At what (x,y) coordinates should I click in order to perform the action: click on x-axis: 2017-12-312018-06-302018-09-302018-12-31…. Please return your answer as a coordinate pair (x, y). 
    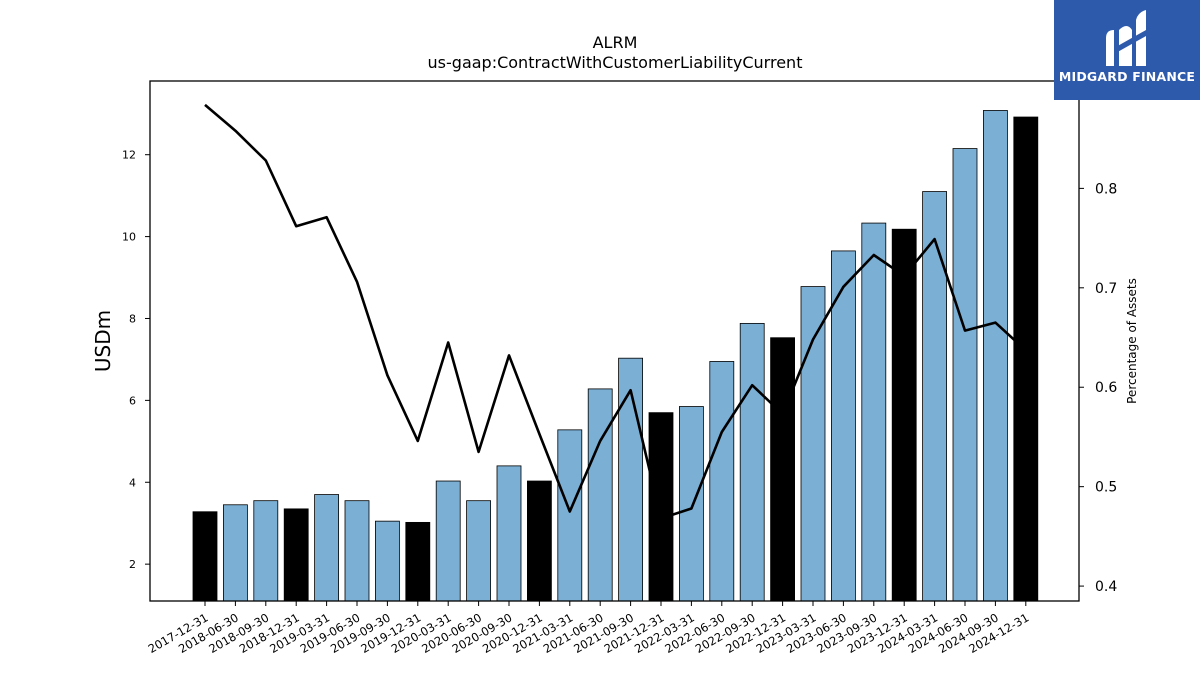
    Looking at the image, I should click on (588, 628).